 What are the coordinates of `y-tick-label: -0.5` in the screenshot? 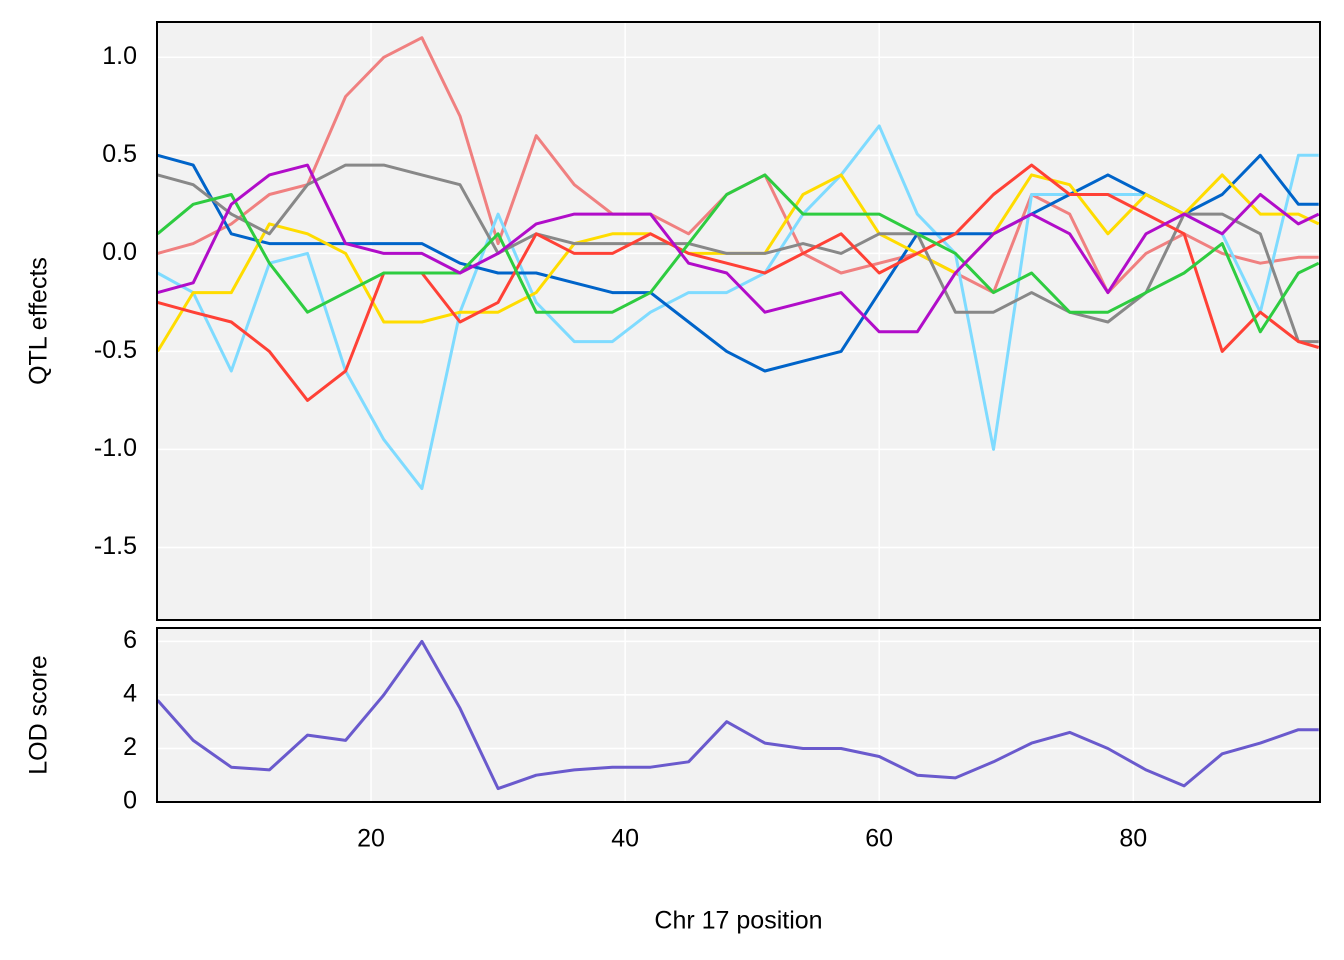 It's located at (115, 350).